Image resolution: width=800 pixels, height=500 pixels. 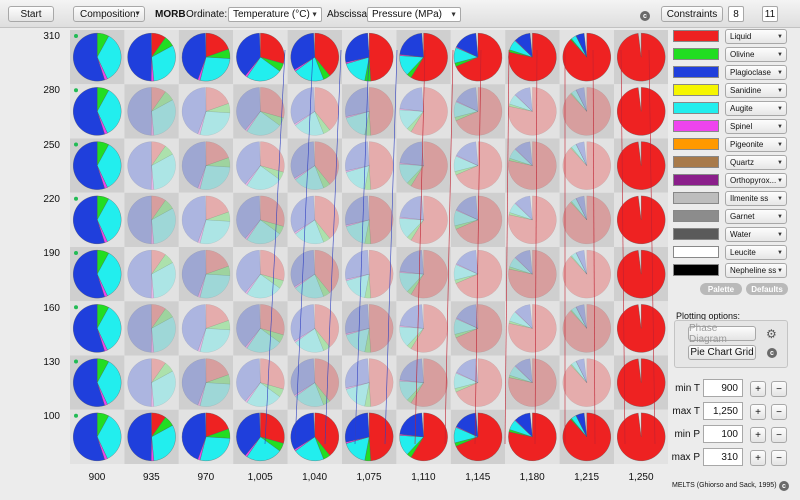 What do you see at coordinates (723, 457) in the screenshot?
I see `max-p-field: 310` at bounding box center [723, 457].